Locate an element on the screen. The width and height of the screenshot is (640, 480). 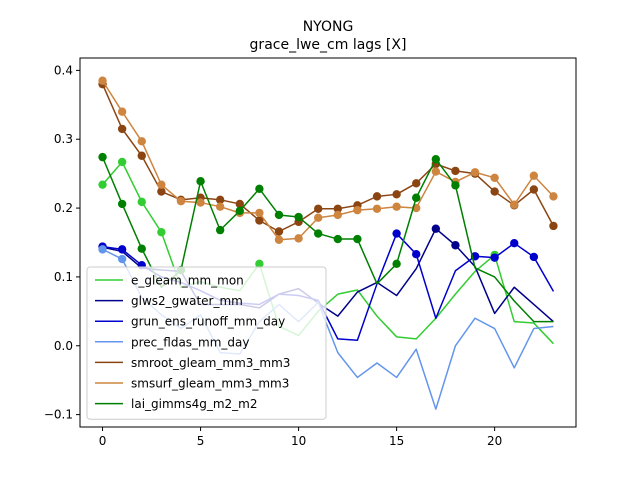
y-tick-label: −0.1 is located at coordinates (58, 415).